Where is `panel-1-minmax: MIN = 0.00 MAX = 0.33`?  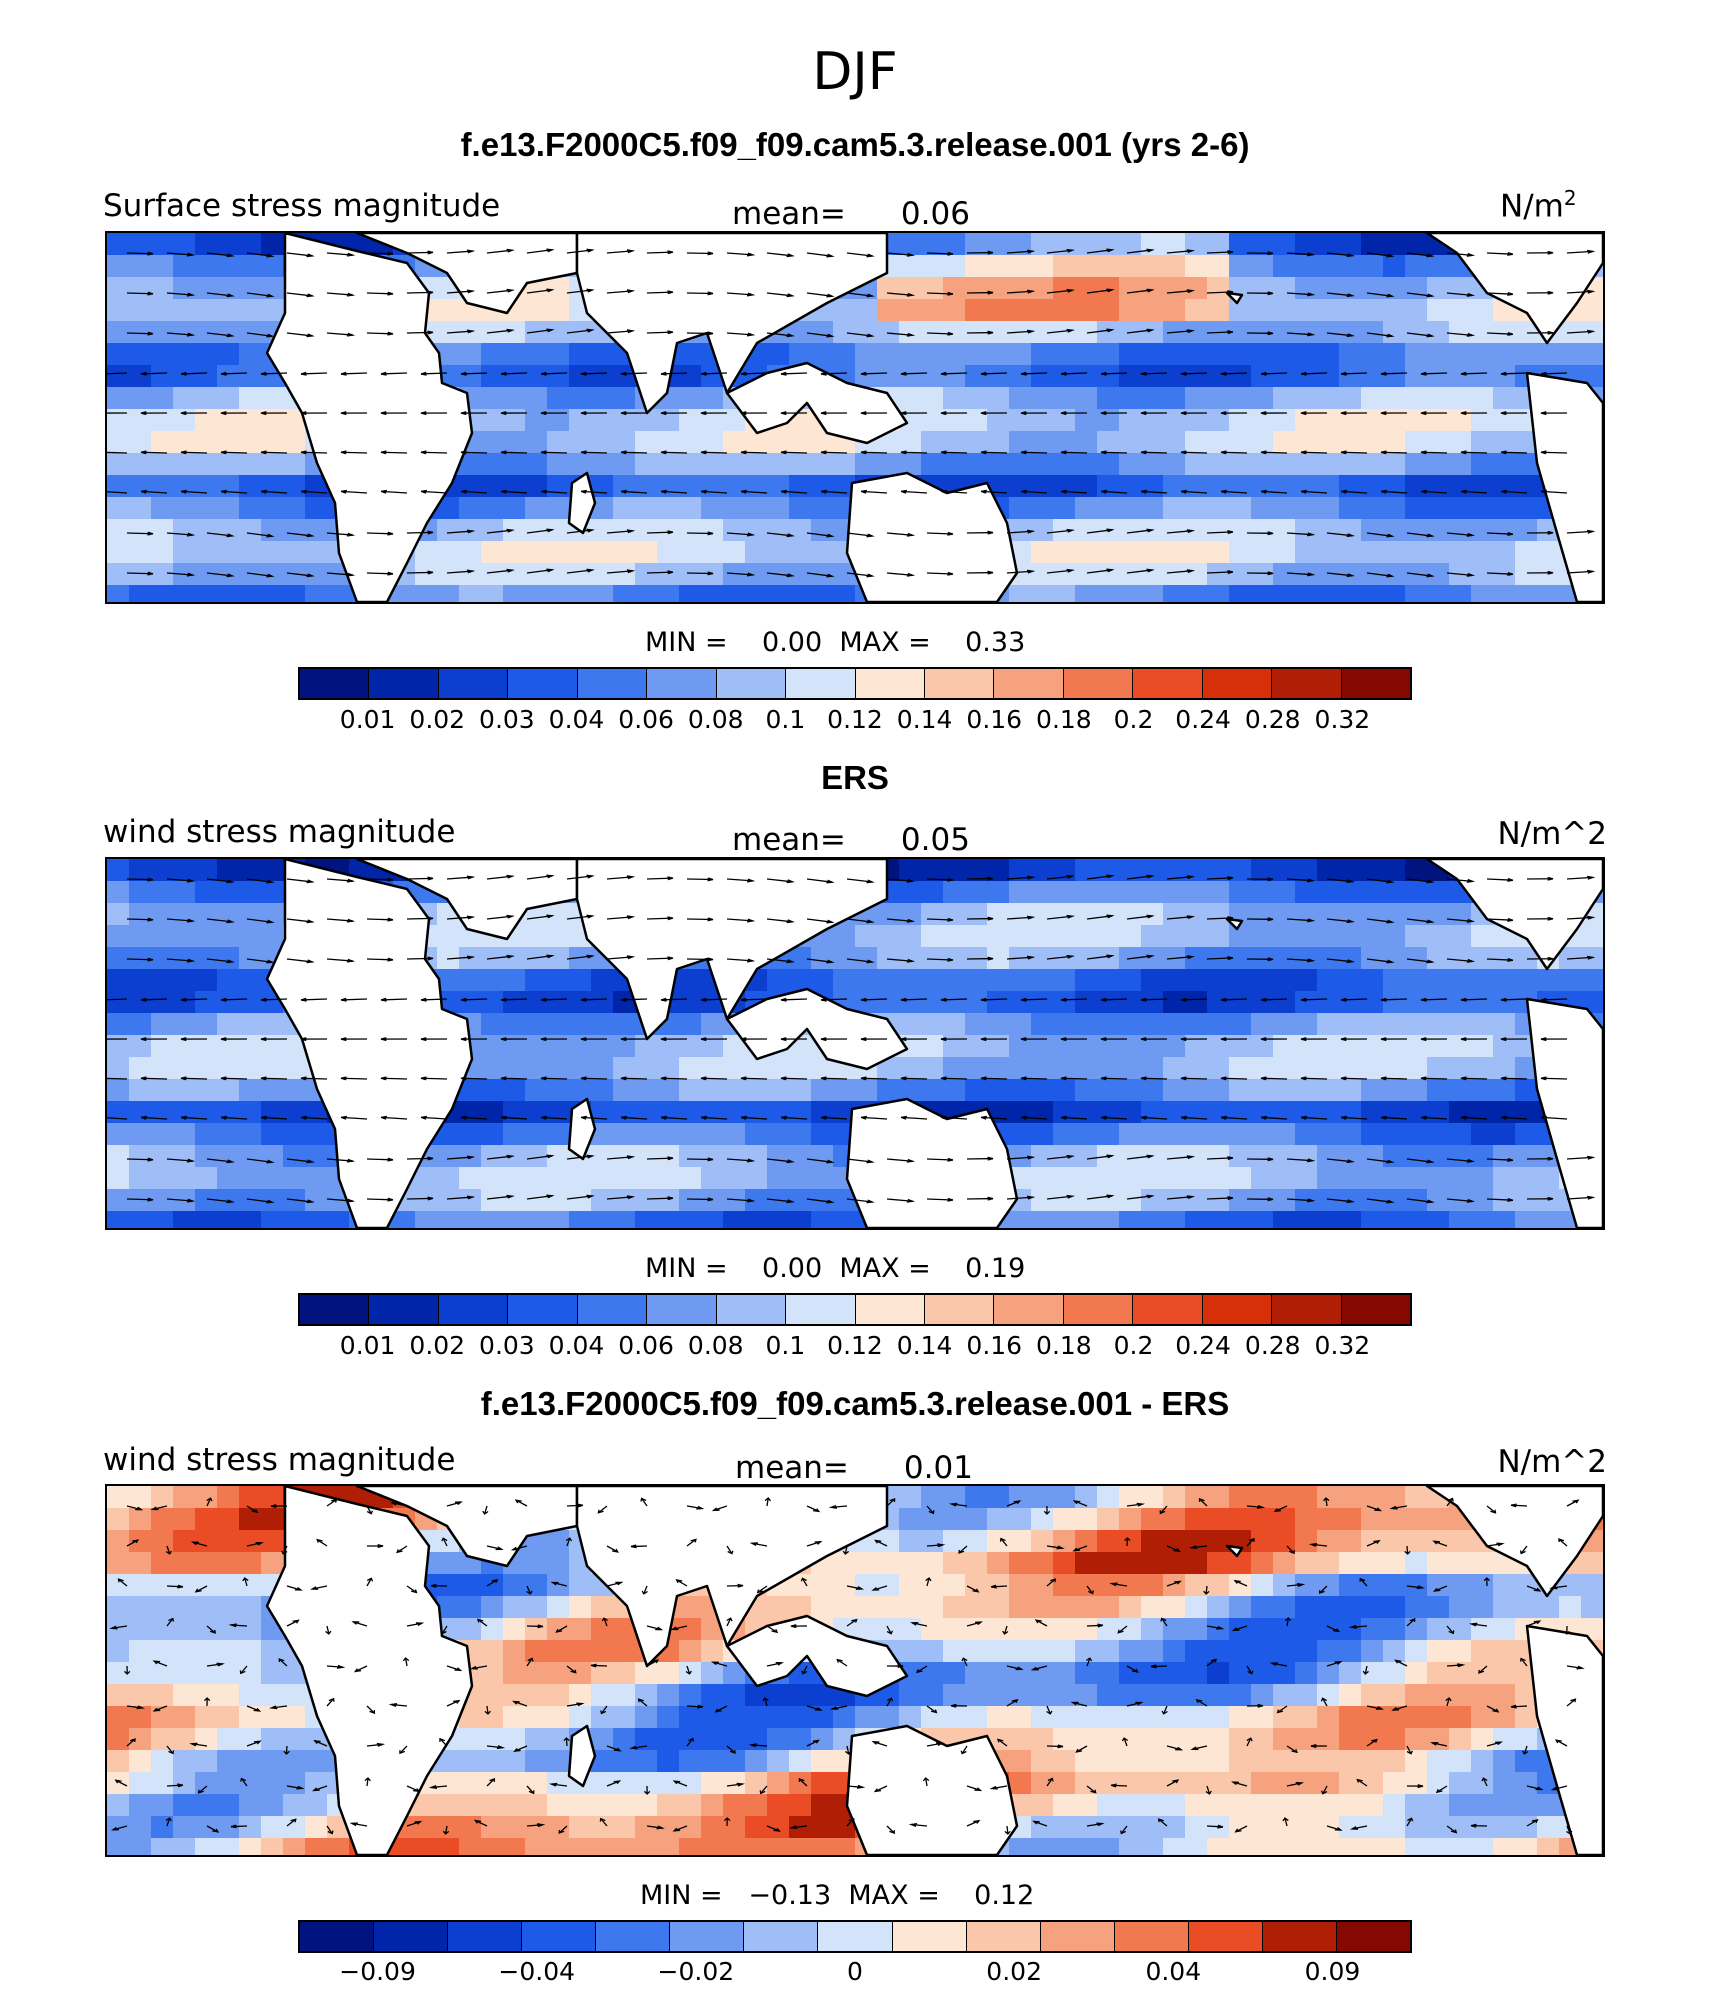
panel-1-minmax: MIN = 0.00 MAX = 0.33 is located at coordinates (835, 642).